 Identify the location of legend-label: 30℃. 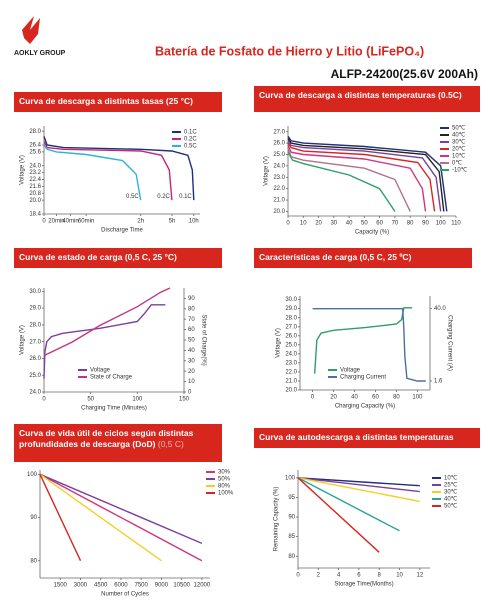
(459, 143).